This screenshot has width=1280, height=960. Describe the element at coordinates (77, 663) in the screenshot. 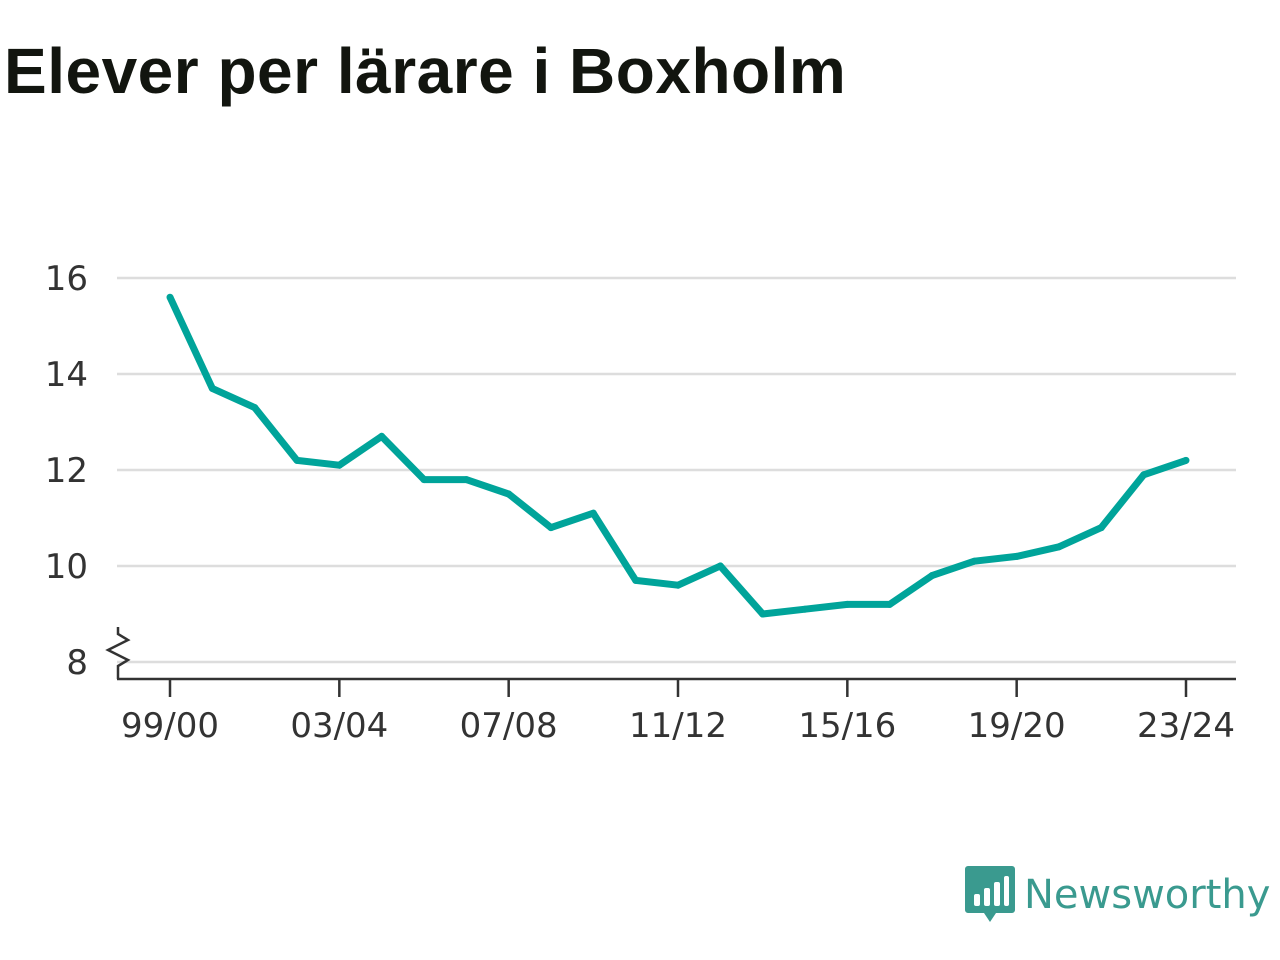

I see `y-tick-label: 8` at that location.